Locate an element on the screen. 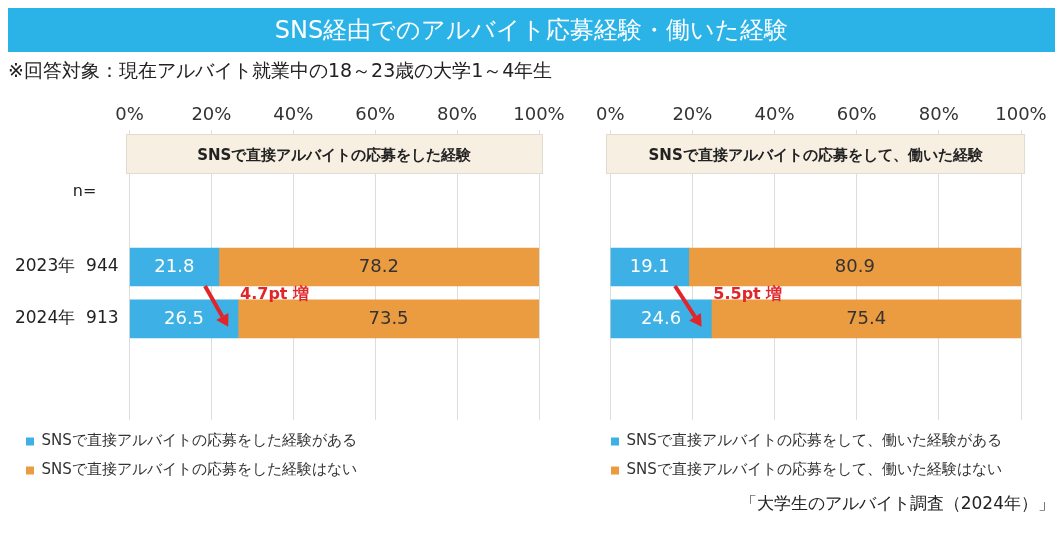 The height and width of the screenshot is (557, 1063). text: n= is located at coordinates (84, 190).